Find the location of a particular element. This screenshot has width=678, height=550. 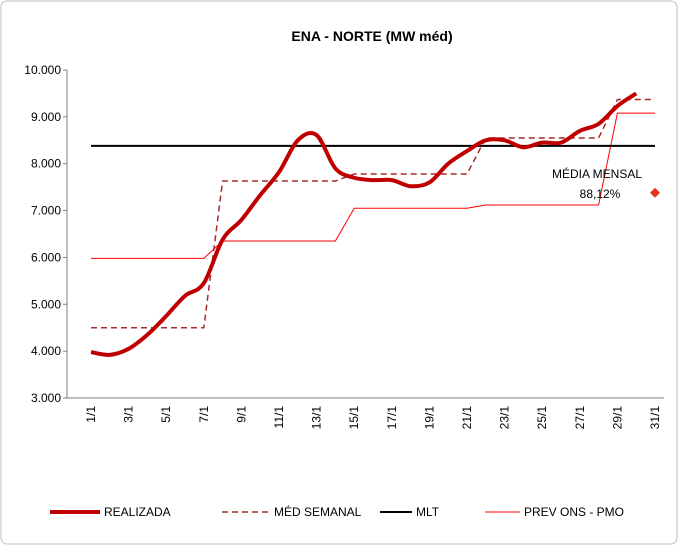

y-tick-label: 3.000 is located at coordinates (46, 398).